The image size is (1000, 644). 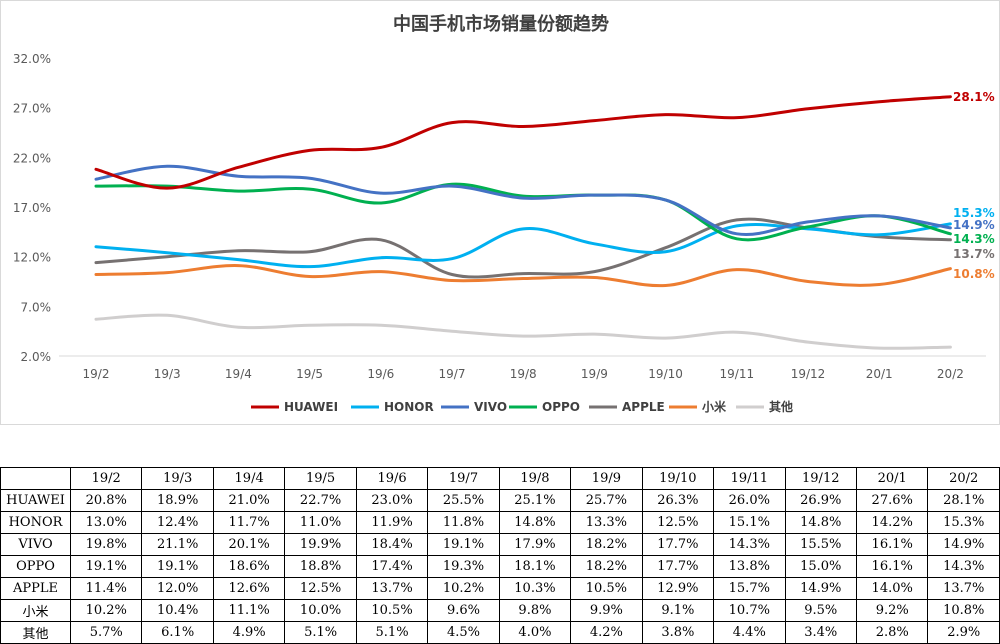 What do you see at coordinates (892, 500) in the screenshot?
I see `table-cell: 27.6%` at bounding box center [892, 500].